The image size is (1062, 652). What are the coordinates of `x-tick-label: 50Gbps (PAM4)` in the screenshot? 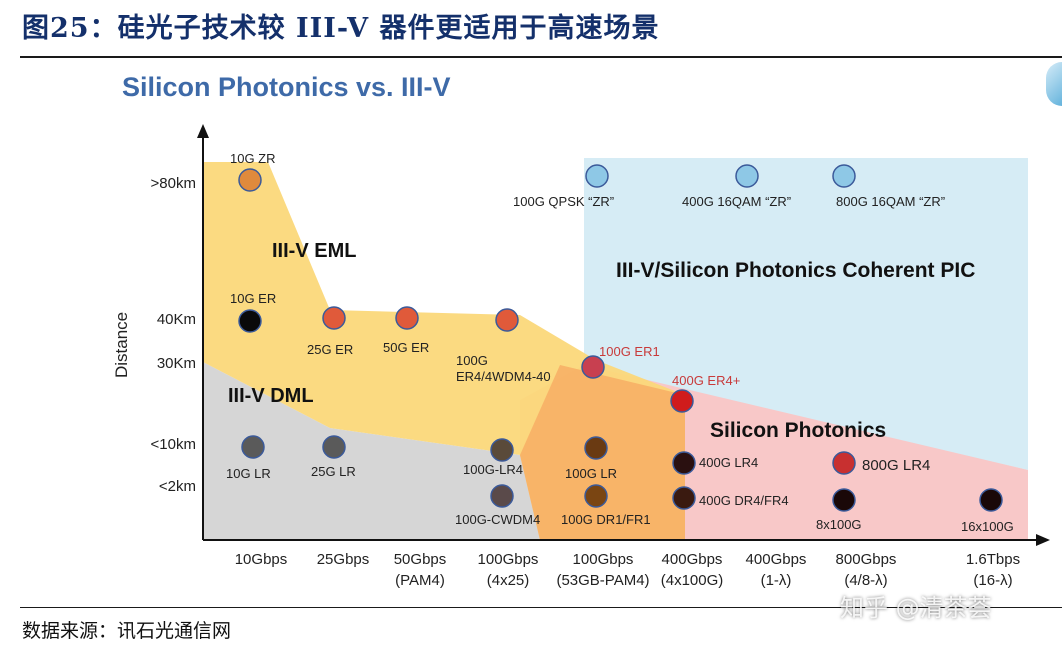 It's located at (420, 570).